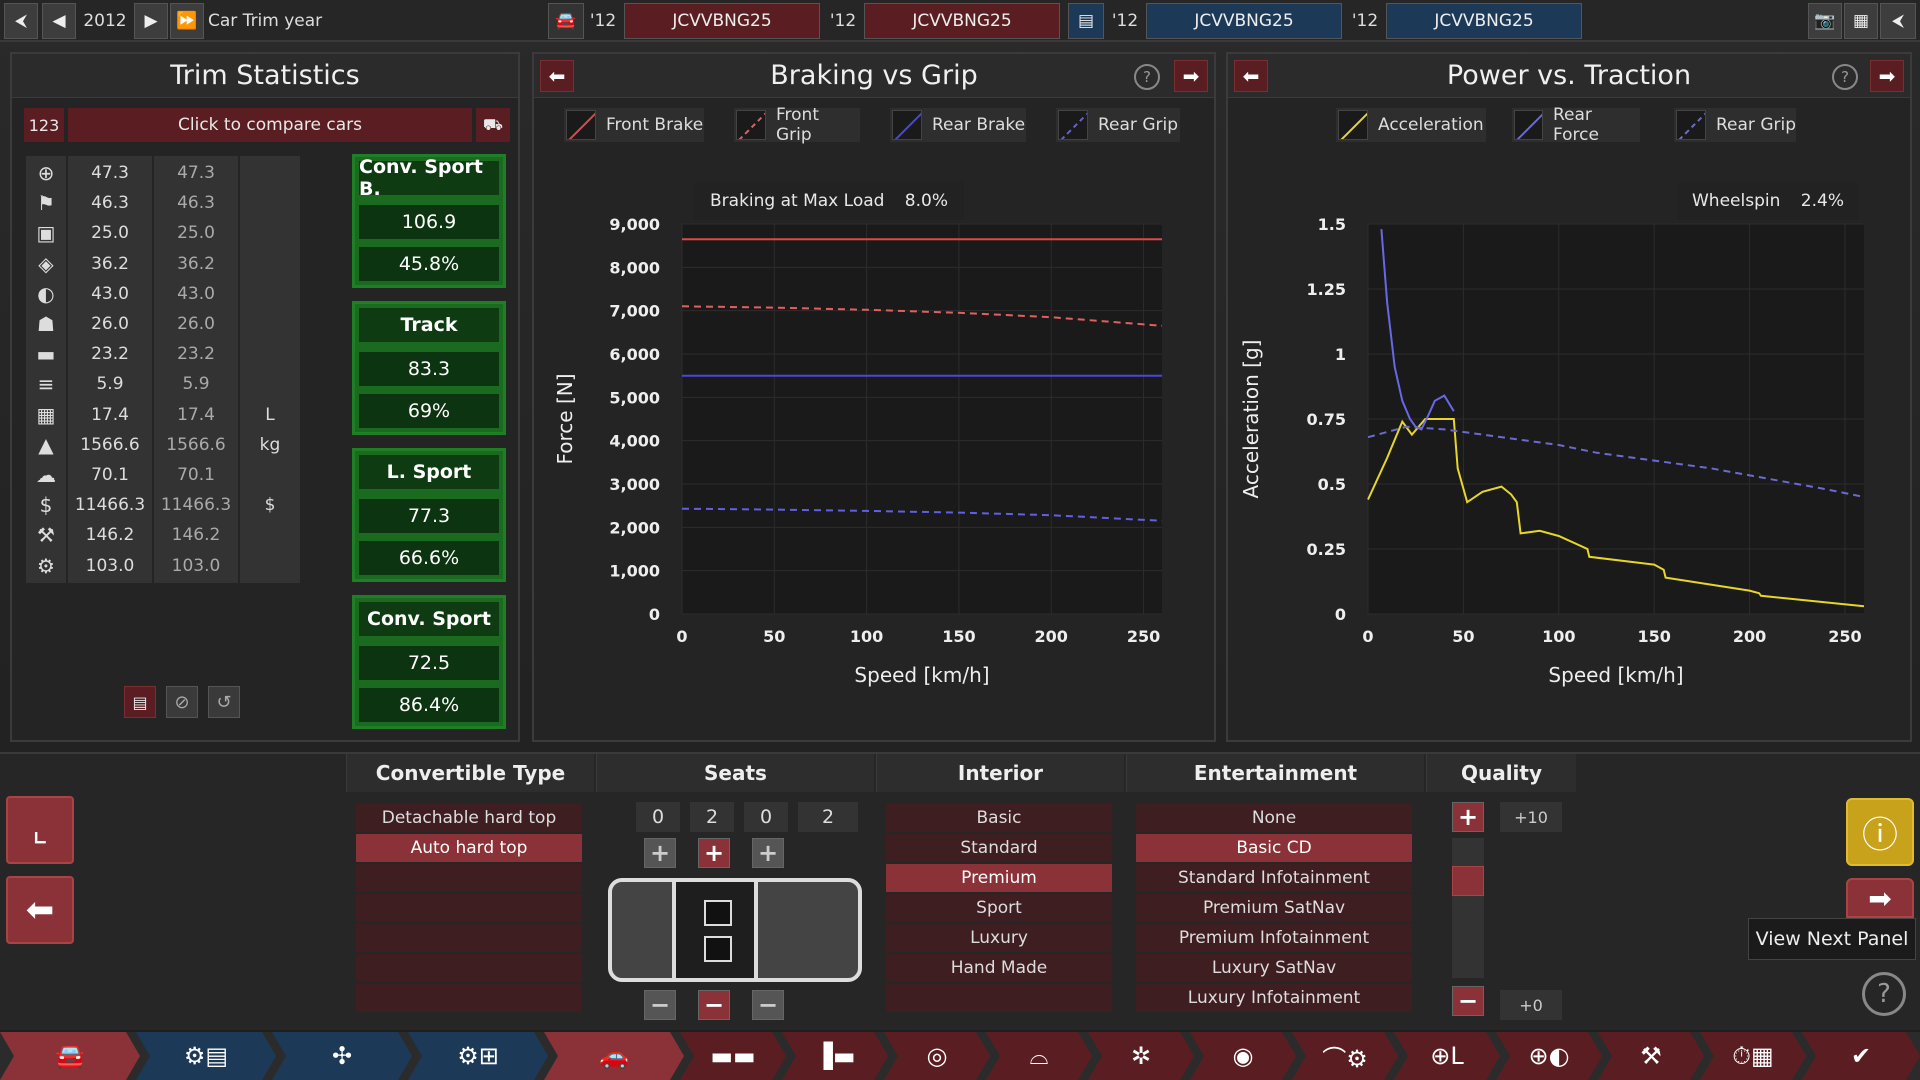 The width and height of the screenshot is (1920, 1080). I want to click on entertainment-option: Luxury SatNav, so click(1274, 968).